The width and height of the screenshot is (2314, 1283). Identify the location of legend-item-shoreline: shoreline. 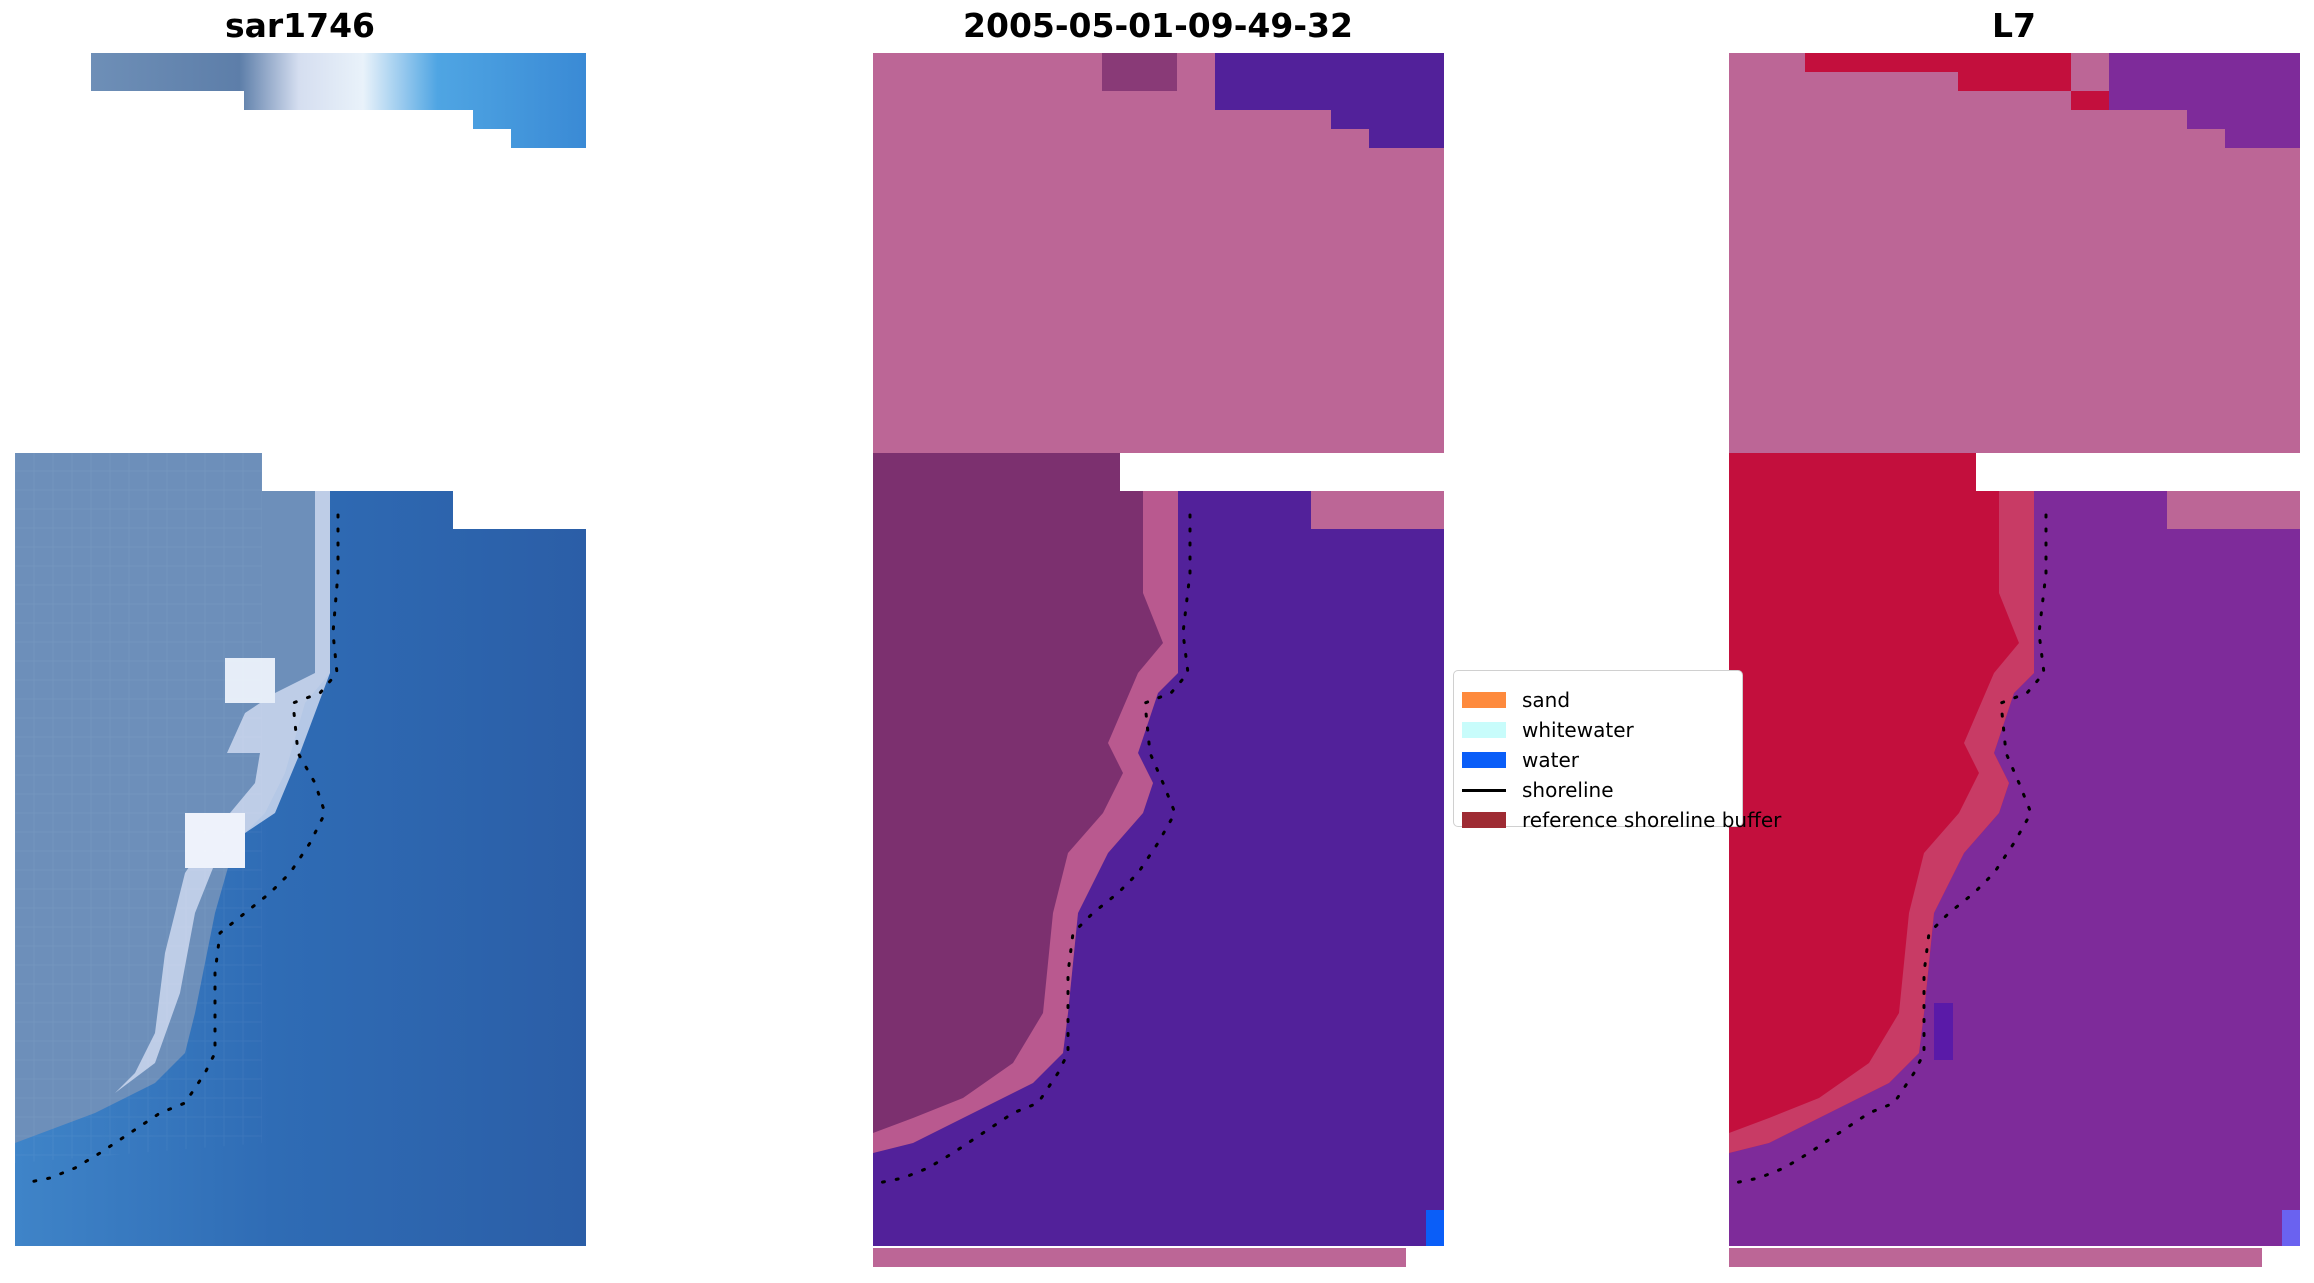
(1538, 790).